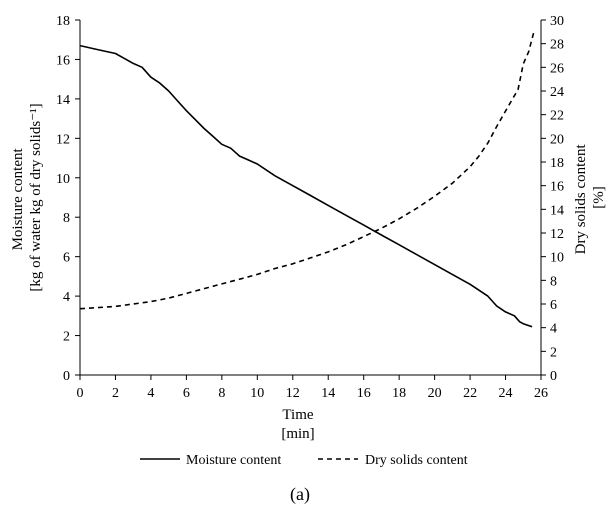 The width and height of the screenshot is (616, 507). What do you see at coordinates (233, 460) in the screenshot?
I see `legend-label-moisture: Moisture content` at bounding box center [233, 460].